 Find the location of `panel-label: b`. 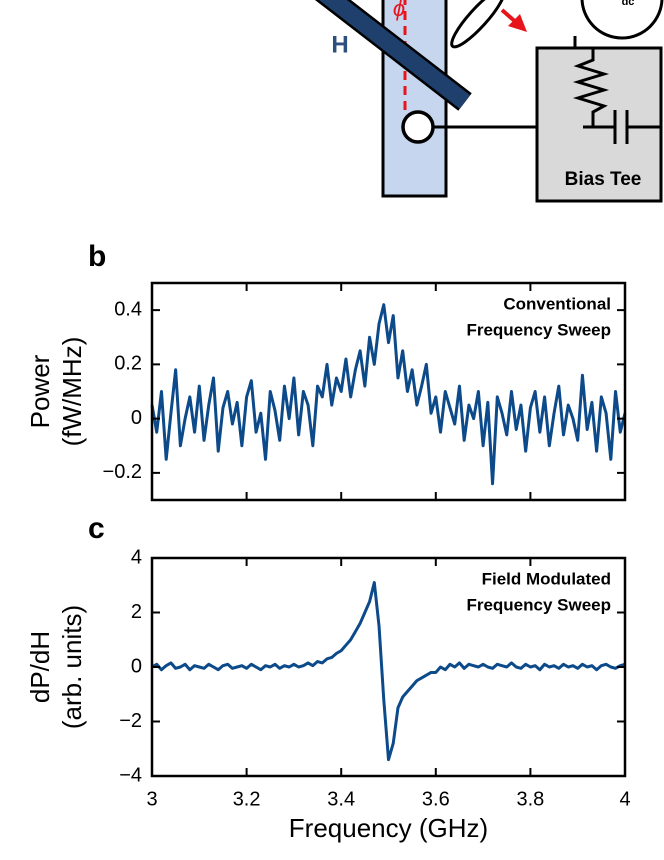

panel-label: b is located at coordinates (97, 256).